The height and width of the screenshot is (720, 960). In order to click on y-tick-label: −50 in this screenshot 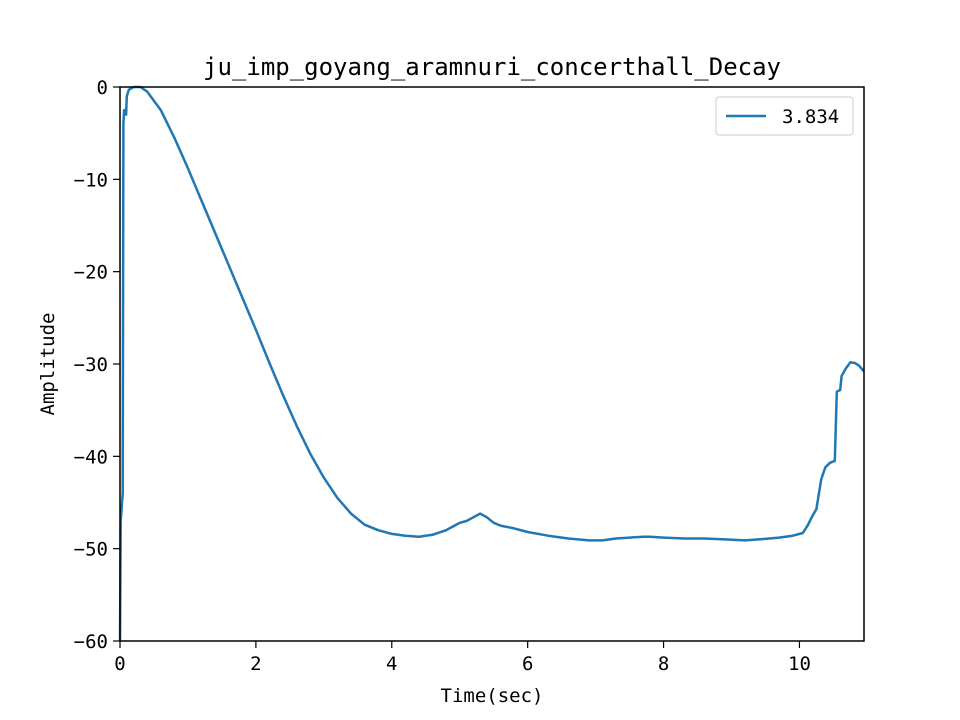, I will do `click(91, 550)`.